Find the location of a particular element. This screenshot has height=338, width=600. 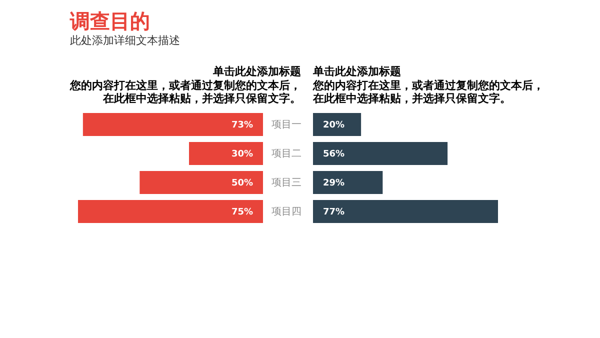

data-label: 20% is located at coordinates (334, 125).